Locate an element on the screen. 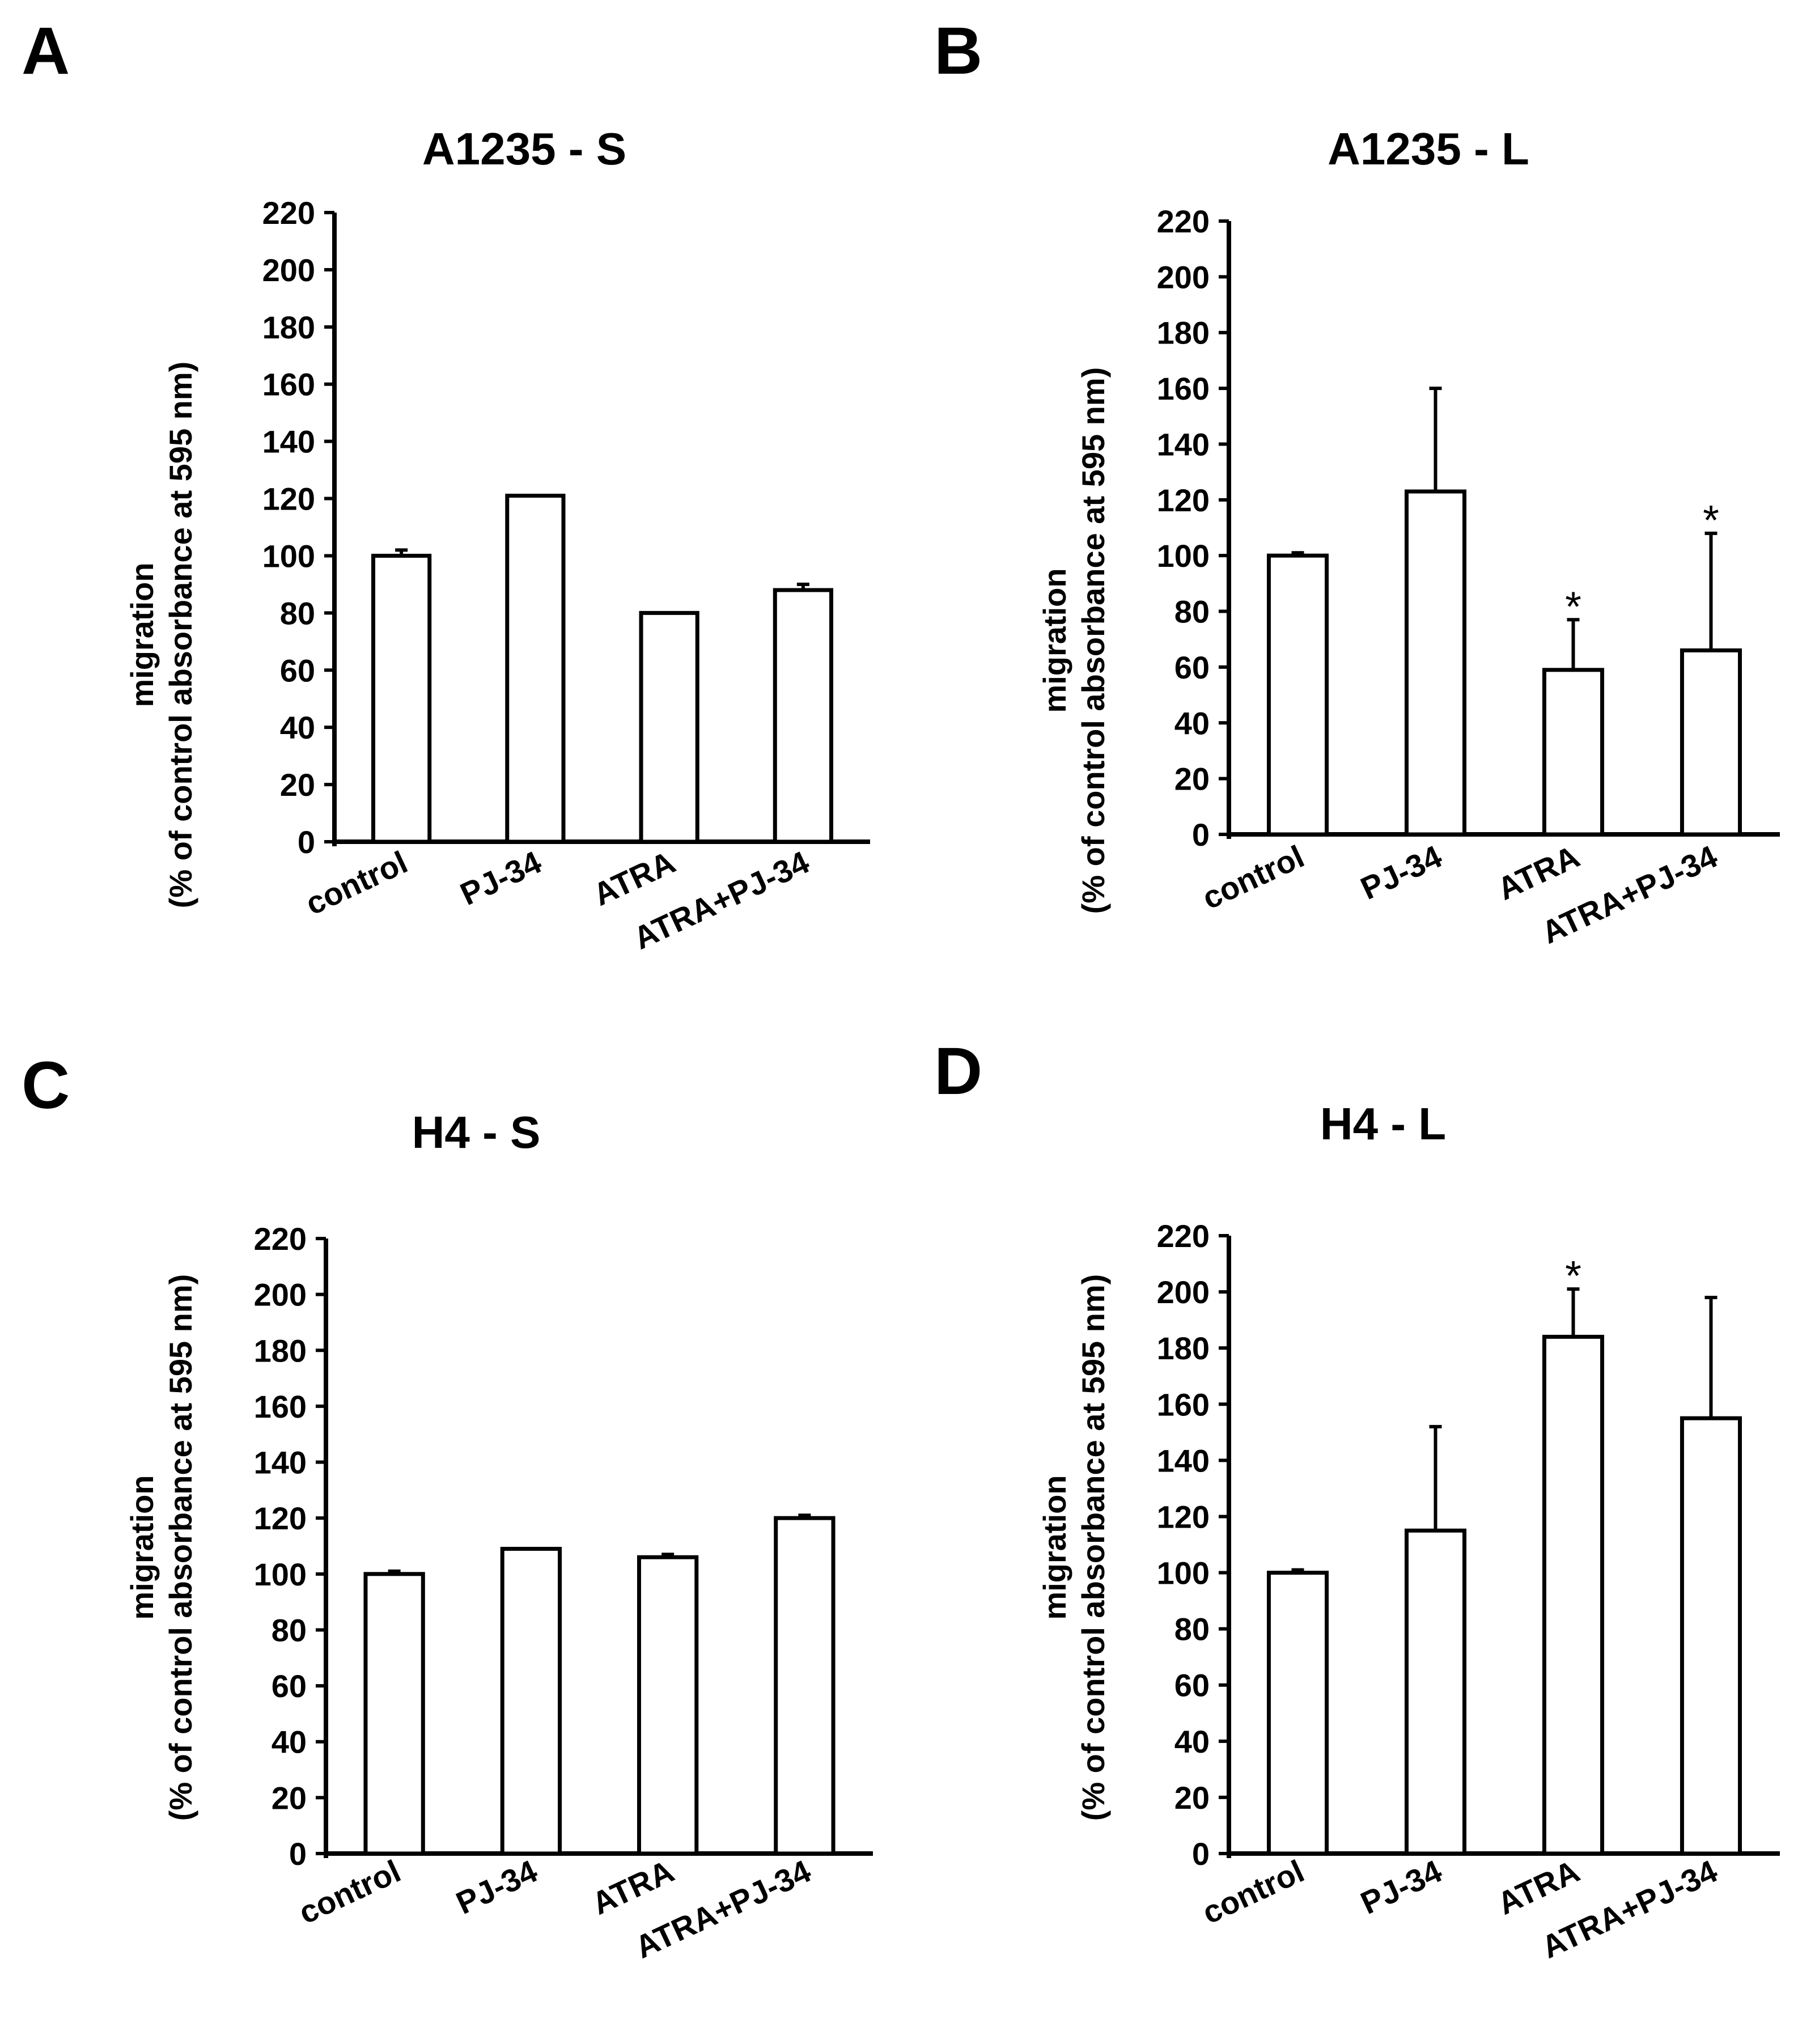 The width and height of the screenshot is (1815, 2044). chart-title: H4 - L is located at coordinates (1383, 1124).